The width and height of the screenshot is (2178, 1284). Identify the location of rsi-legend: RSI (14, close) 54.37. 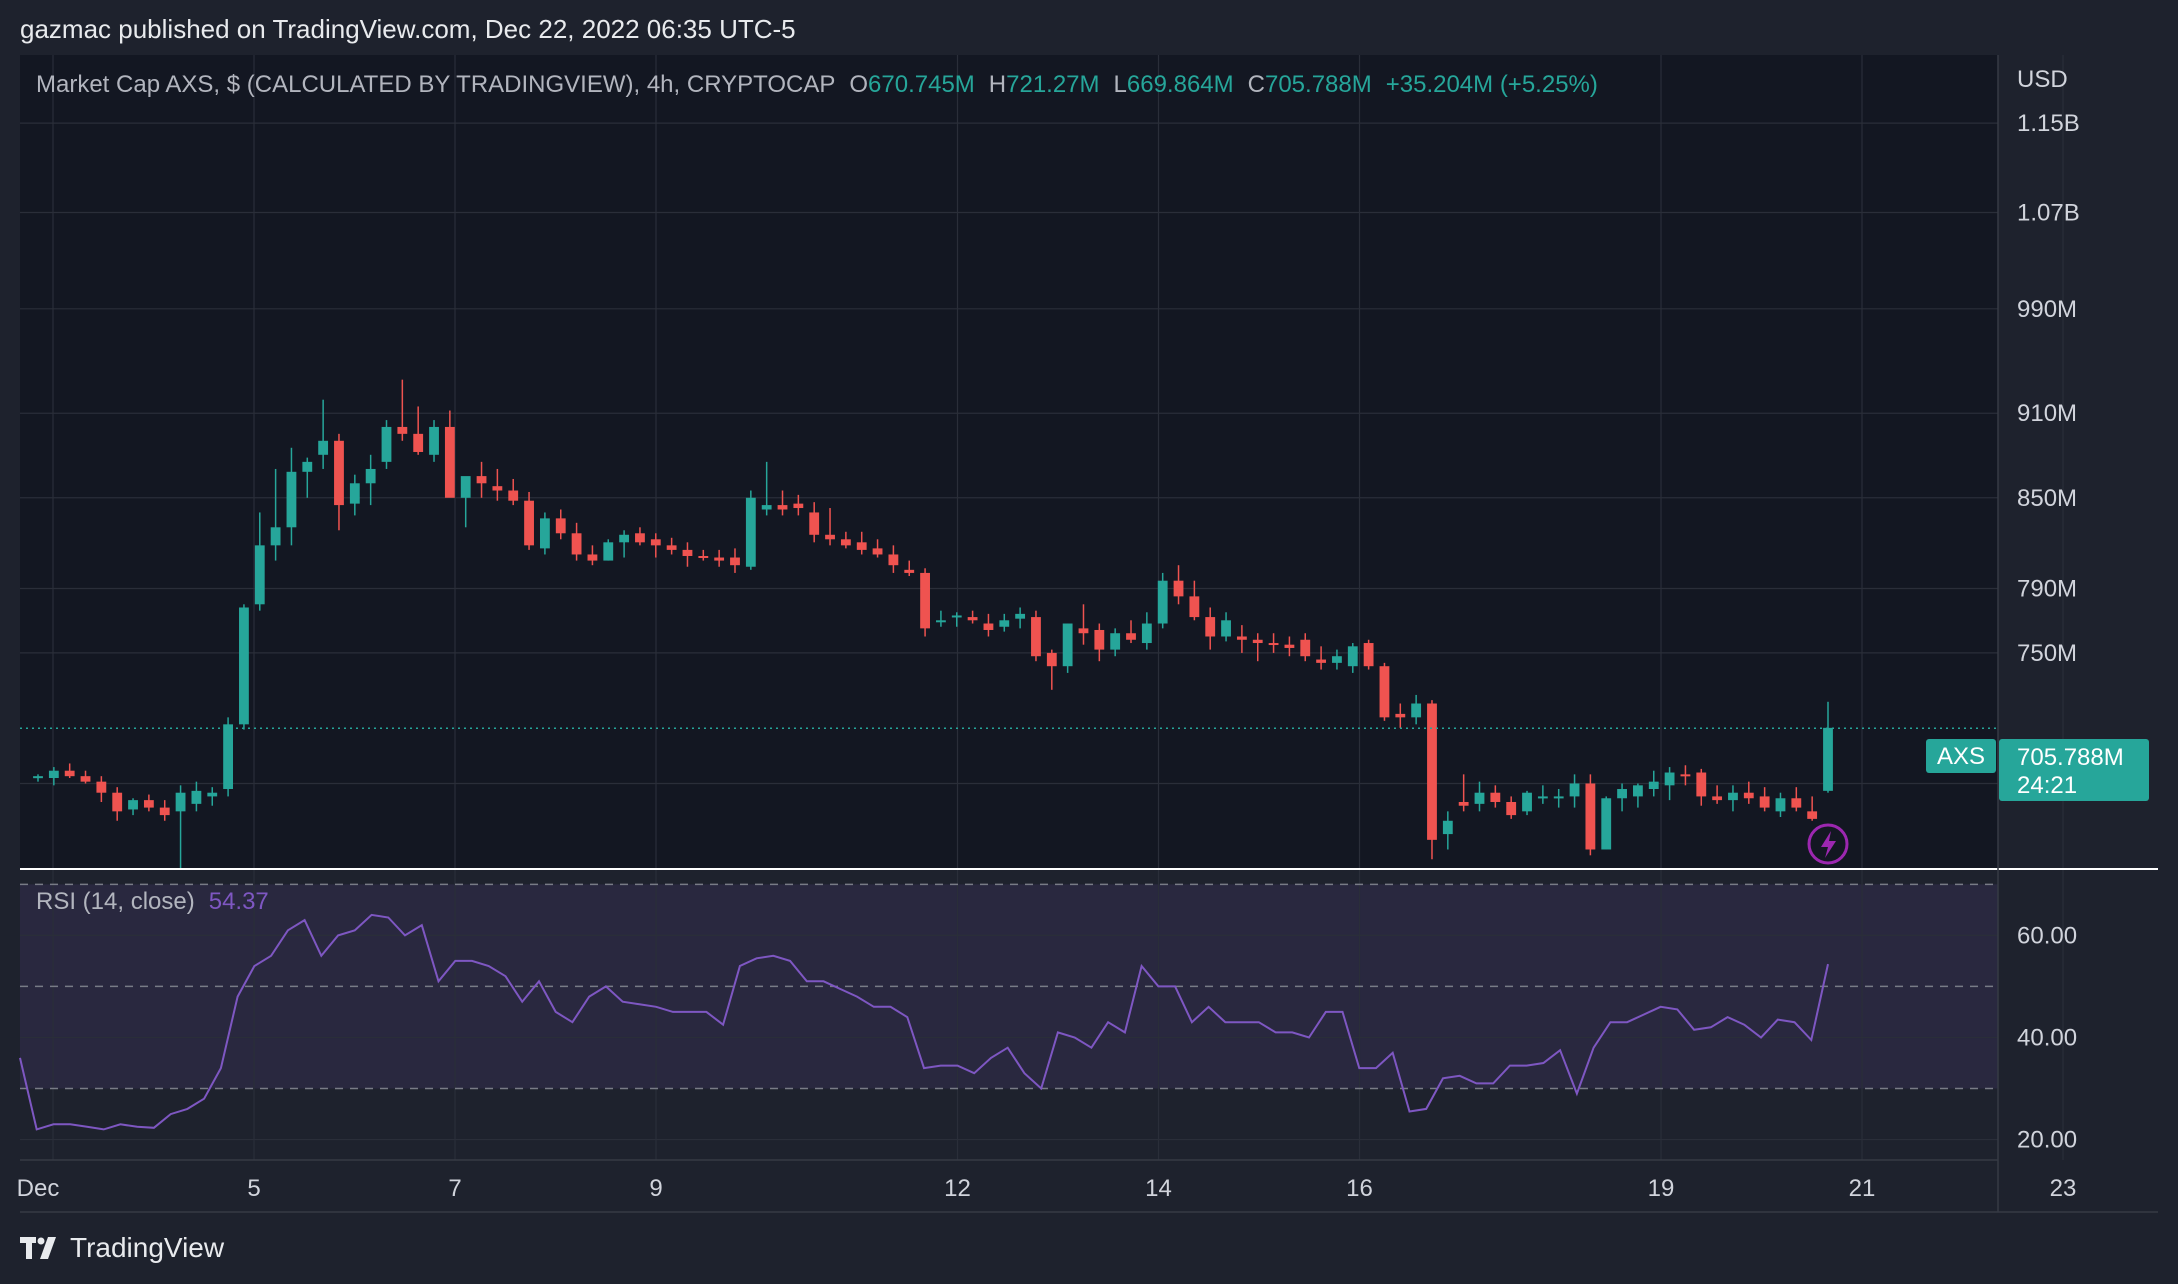
(152, 902).